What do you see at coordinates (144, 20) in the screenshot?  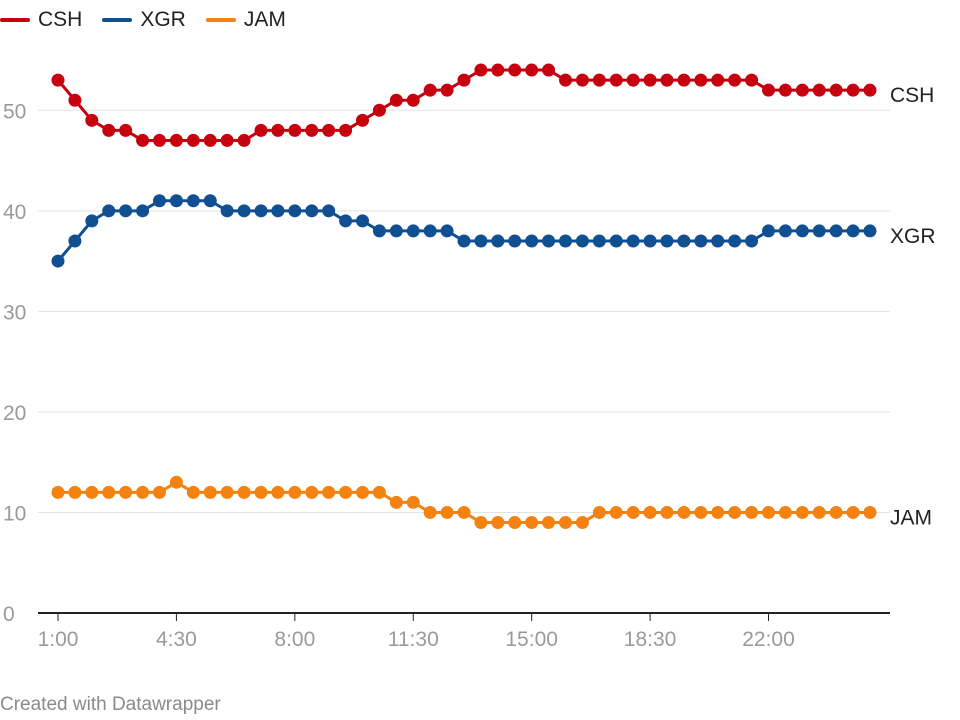 I see `legend-item: XGR` at bounding box center [144, 20].